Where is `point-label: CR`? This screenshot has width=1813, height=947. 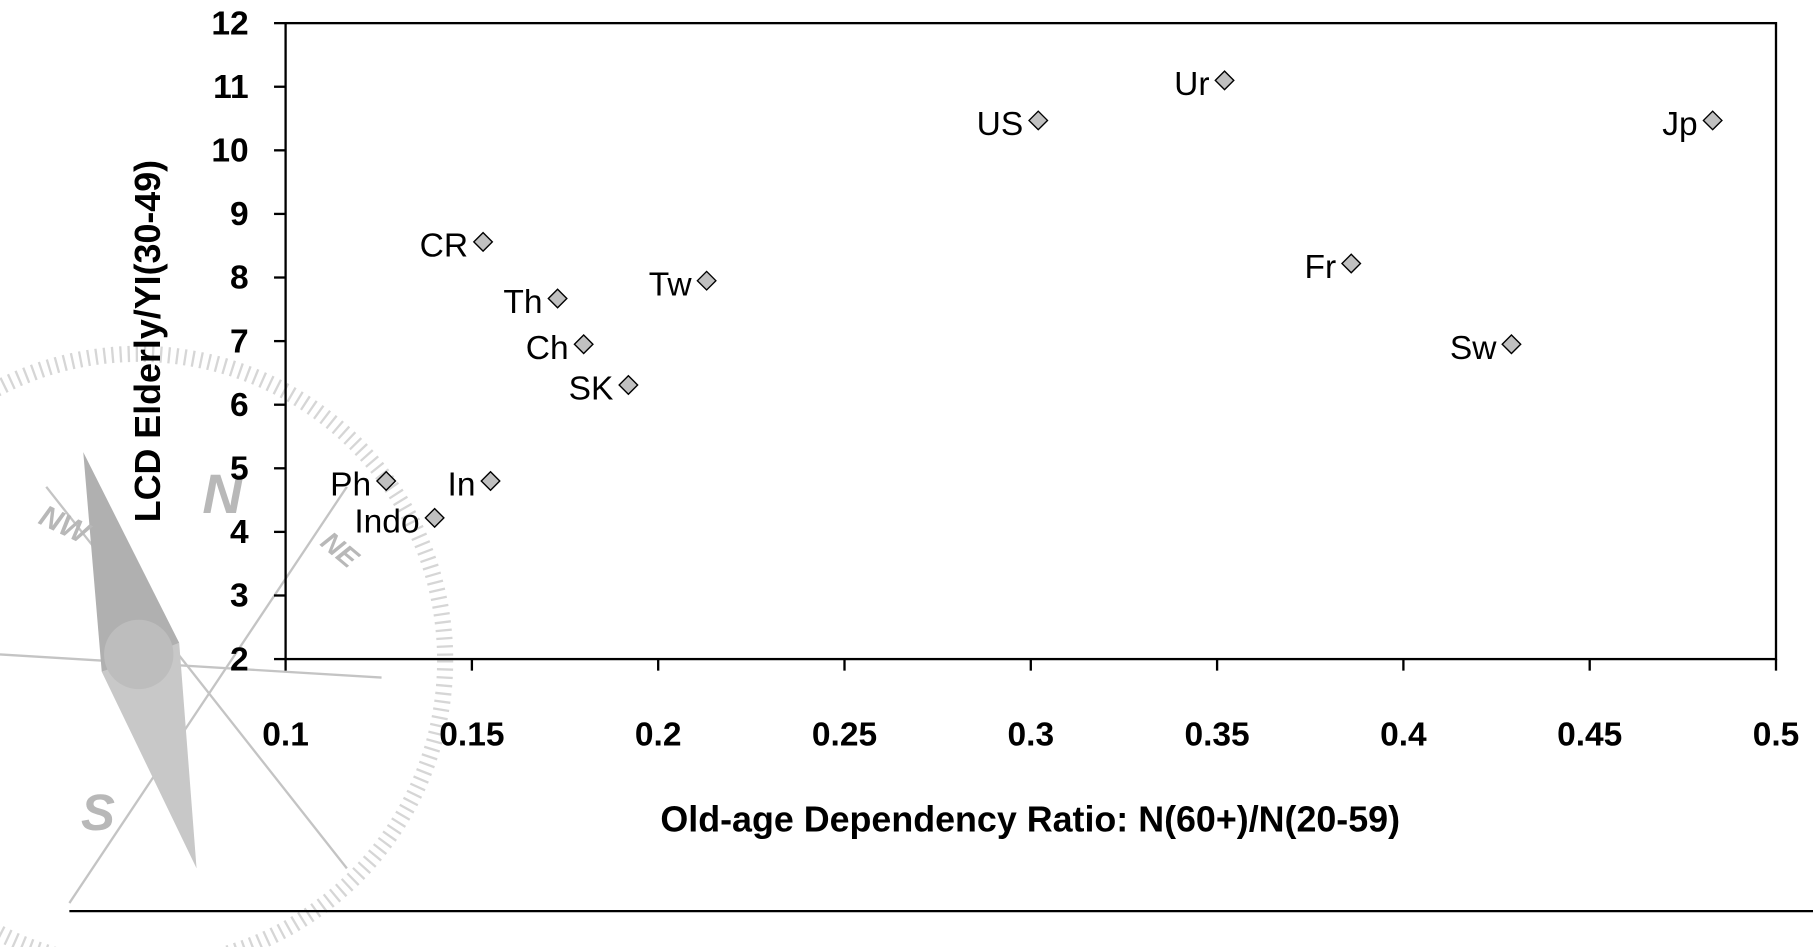
point-label: CR is located at coordinates (444, 246).